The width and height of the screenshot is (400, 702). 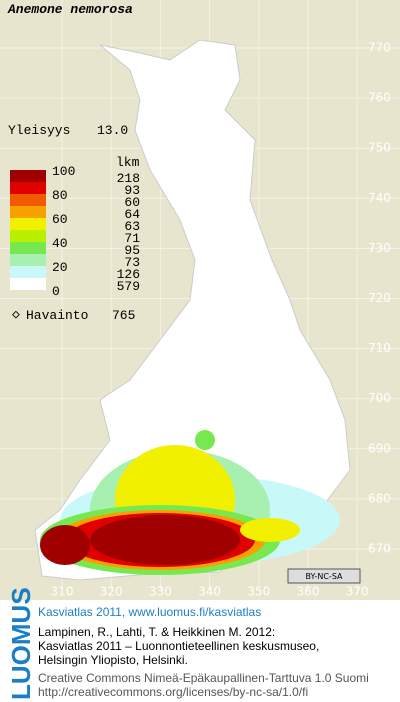 I want to click on legend-count: 63, so click(x=132, y=226).